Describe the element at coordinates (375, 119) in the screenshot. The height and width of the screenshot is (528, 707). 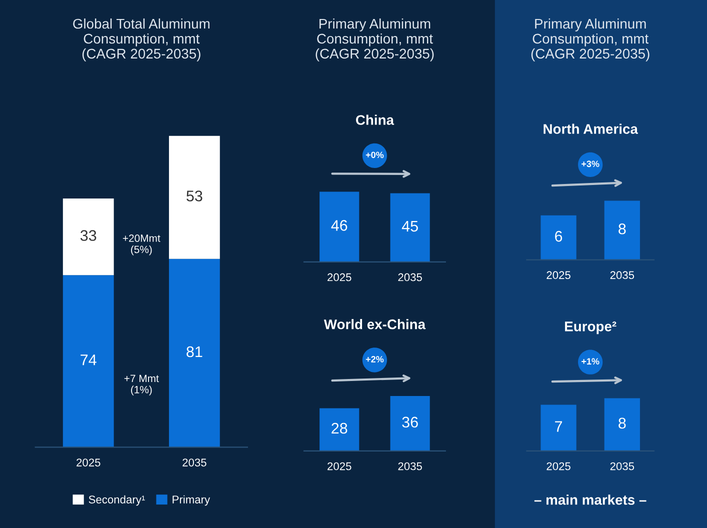
I see `chart-subtitle: China` at that location.